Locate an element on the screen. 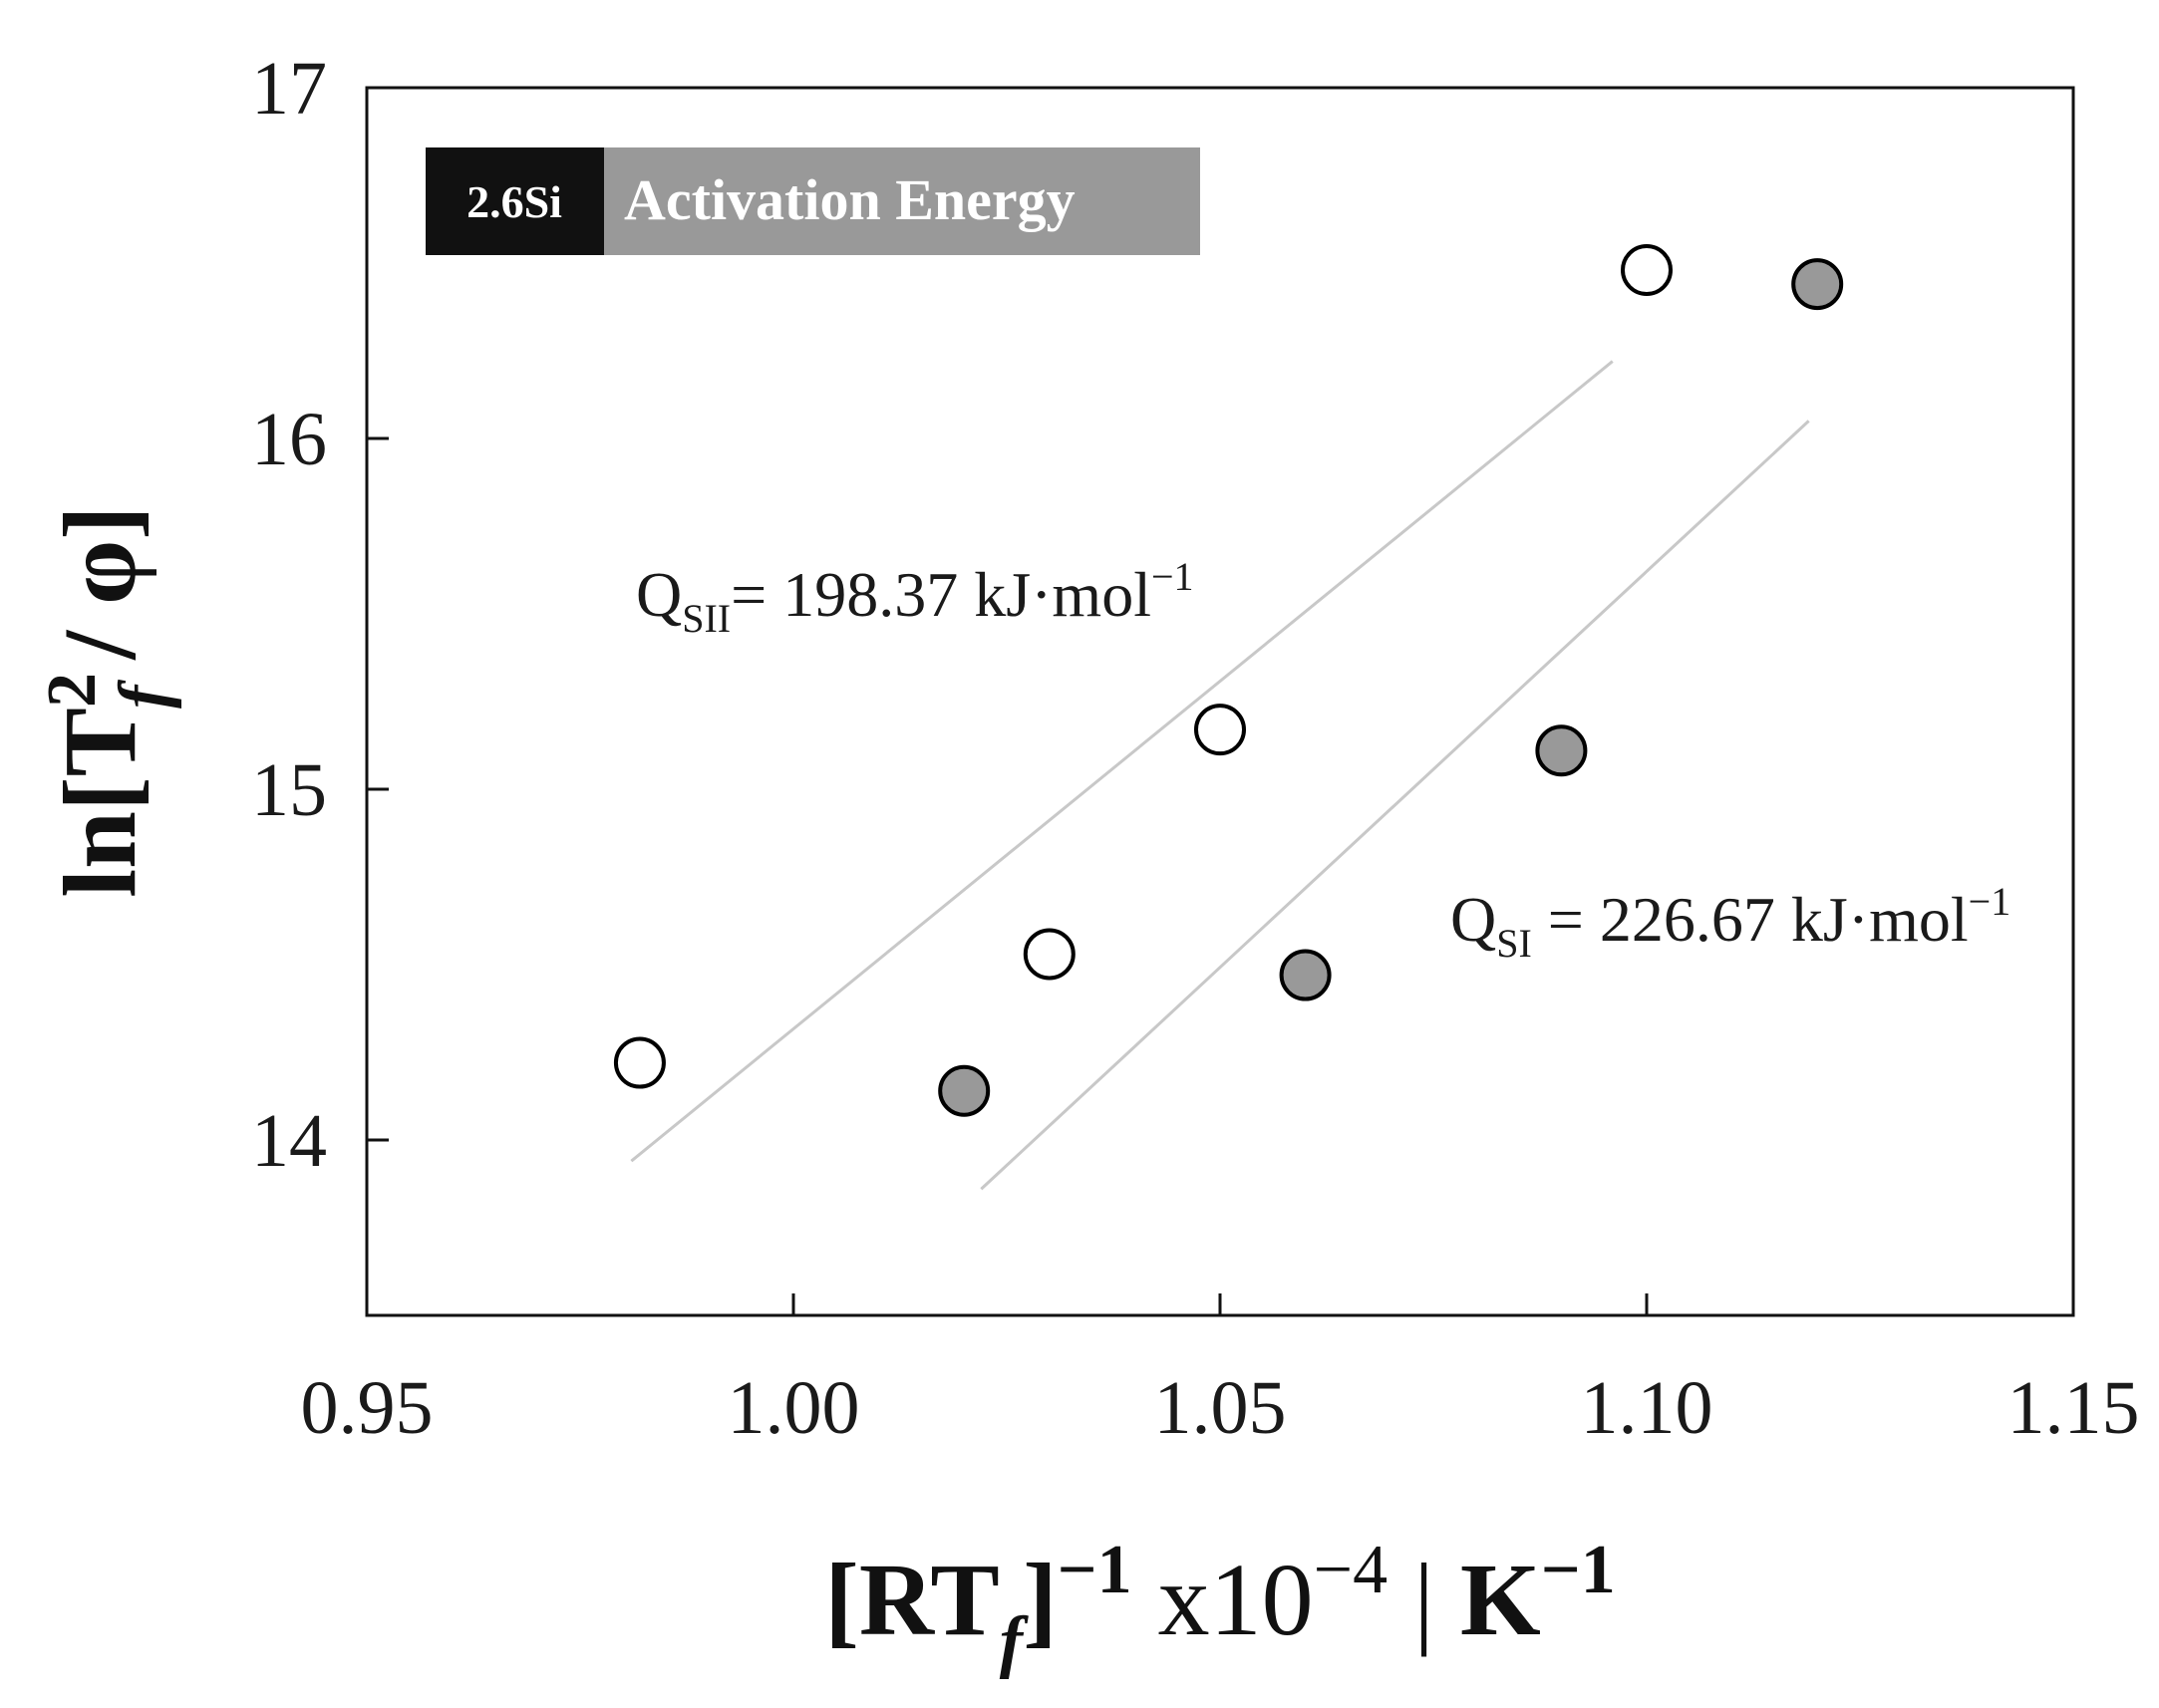 Image resolution: width=2159 pixels, height=1708 pixels. annotation-sii: QSII= 198.37 kJ·mol−1 is located at coordinates (915, 597).